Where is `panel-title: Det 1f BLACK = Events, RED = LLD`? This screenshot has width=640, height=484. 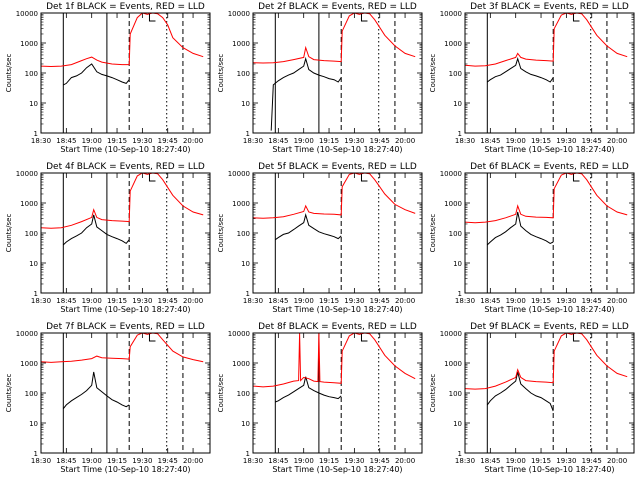 panel-title: Det 1f BLACK = Events, RED = LLD is located at coordinates (125, 7).